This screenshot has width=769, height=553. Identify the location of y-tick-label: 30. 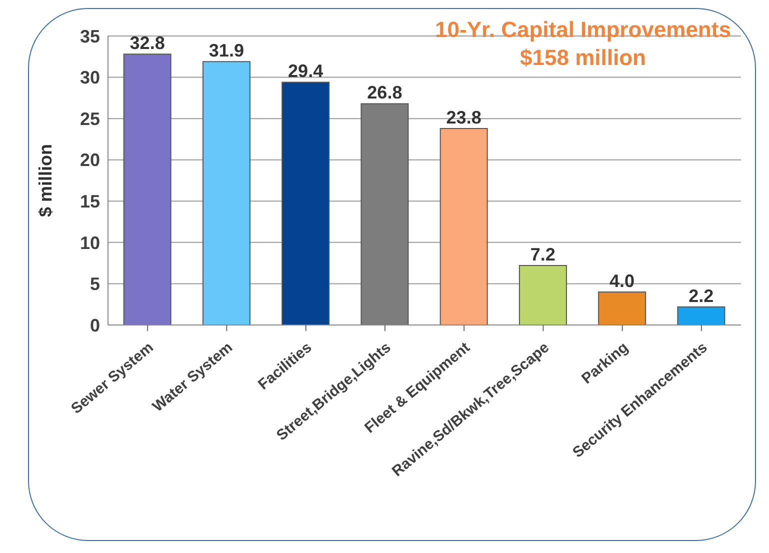
(90, 78).